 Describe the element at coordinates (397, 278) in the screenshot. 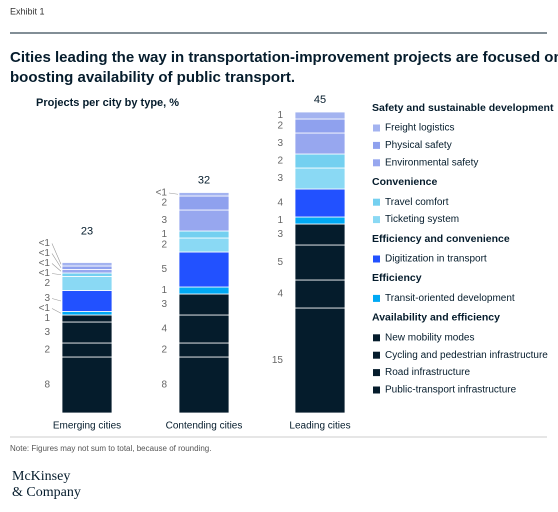

I see `legend-group-title: Efficiency` at that location.